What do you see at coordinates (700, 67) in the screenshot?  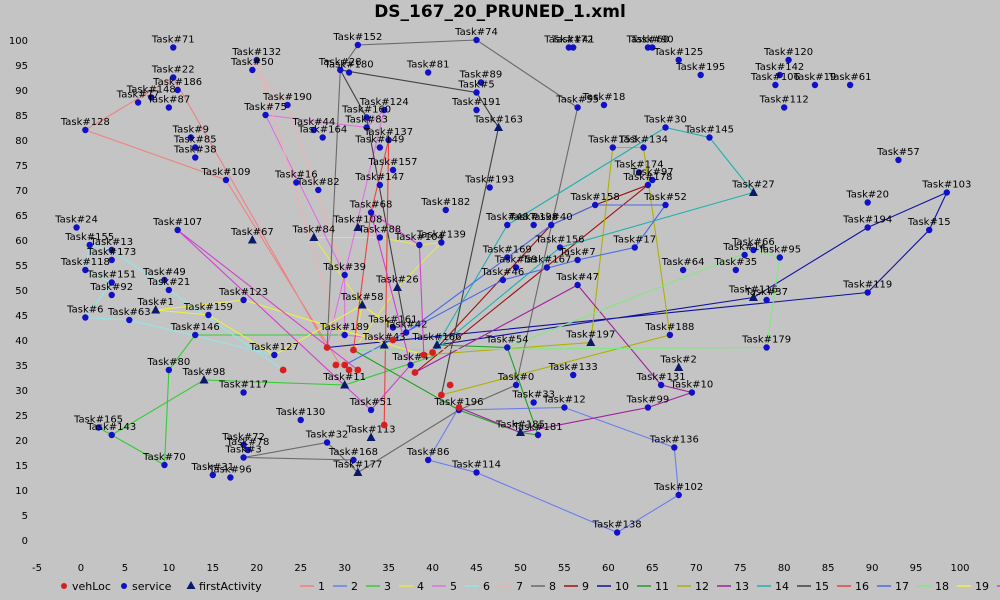 I see `task-label: Task#195` at bounding box center [700, 67].